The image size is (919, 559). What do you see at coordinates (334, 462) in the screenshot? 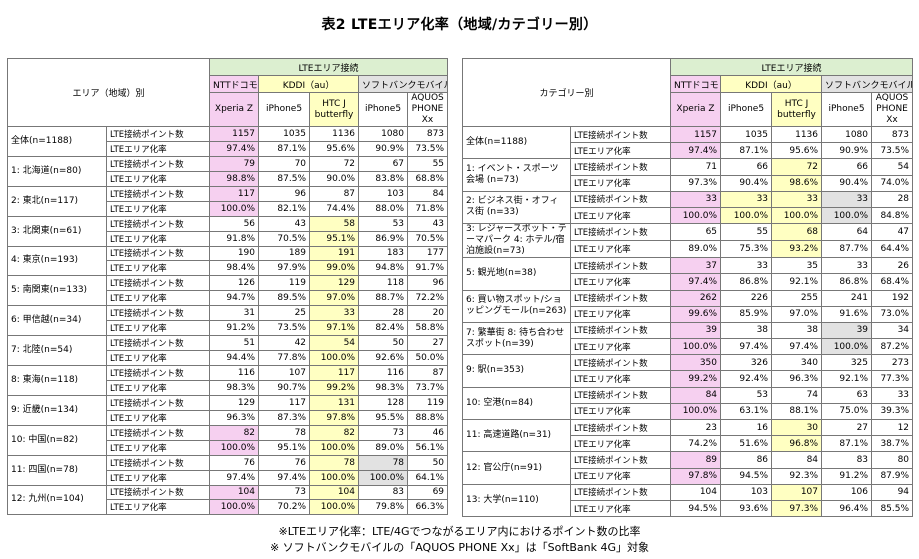
I see `point-count-cell: 78` at bounding box center [334, 462].